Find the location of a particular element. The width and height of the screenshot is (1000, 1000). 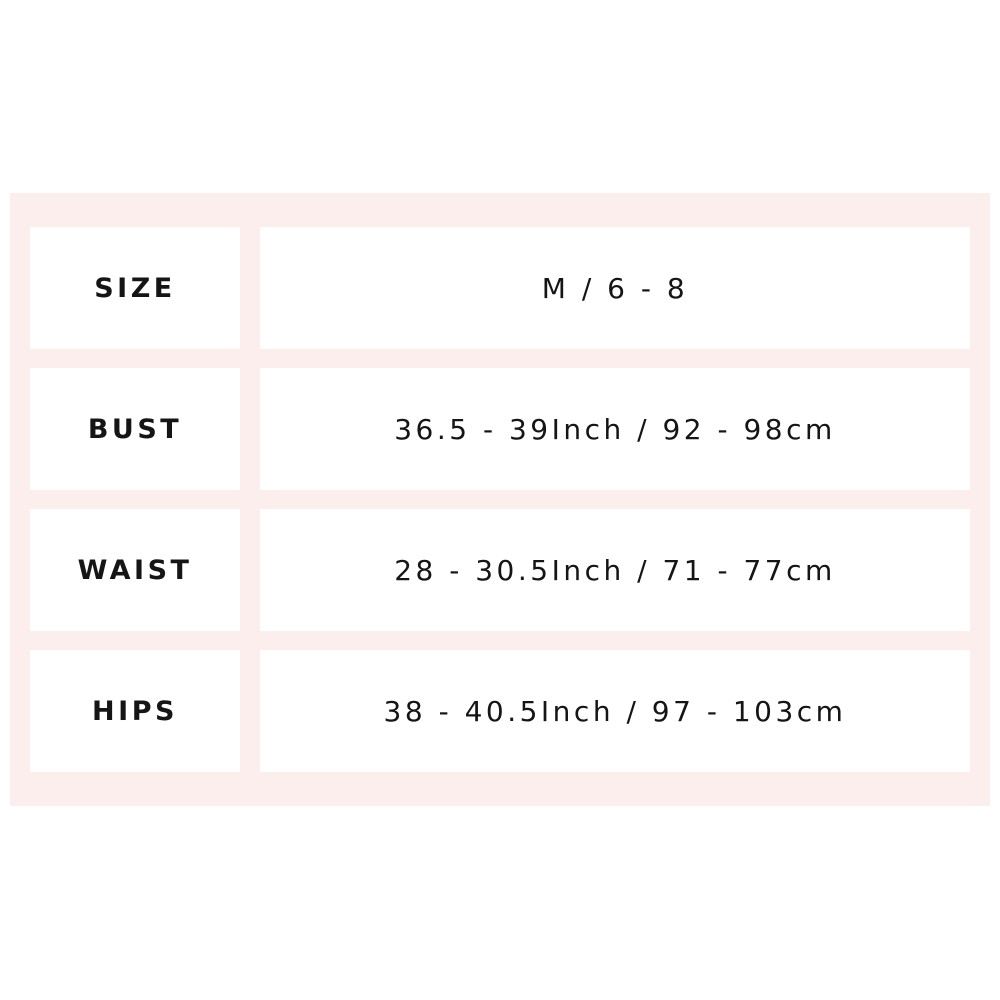

row-label-size: SIZE is located at coordinates (135, 288).